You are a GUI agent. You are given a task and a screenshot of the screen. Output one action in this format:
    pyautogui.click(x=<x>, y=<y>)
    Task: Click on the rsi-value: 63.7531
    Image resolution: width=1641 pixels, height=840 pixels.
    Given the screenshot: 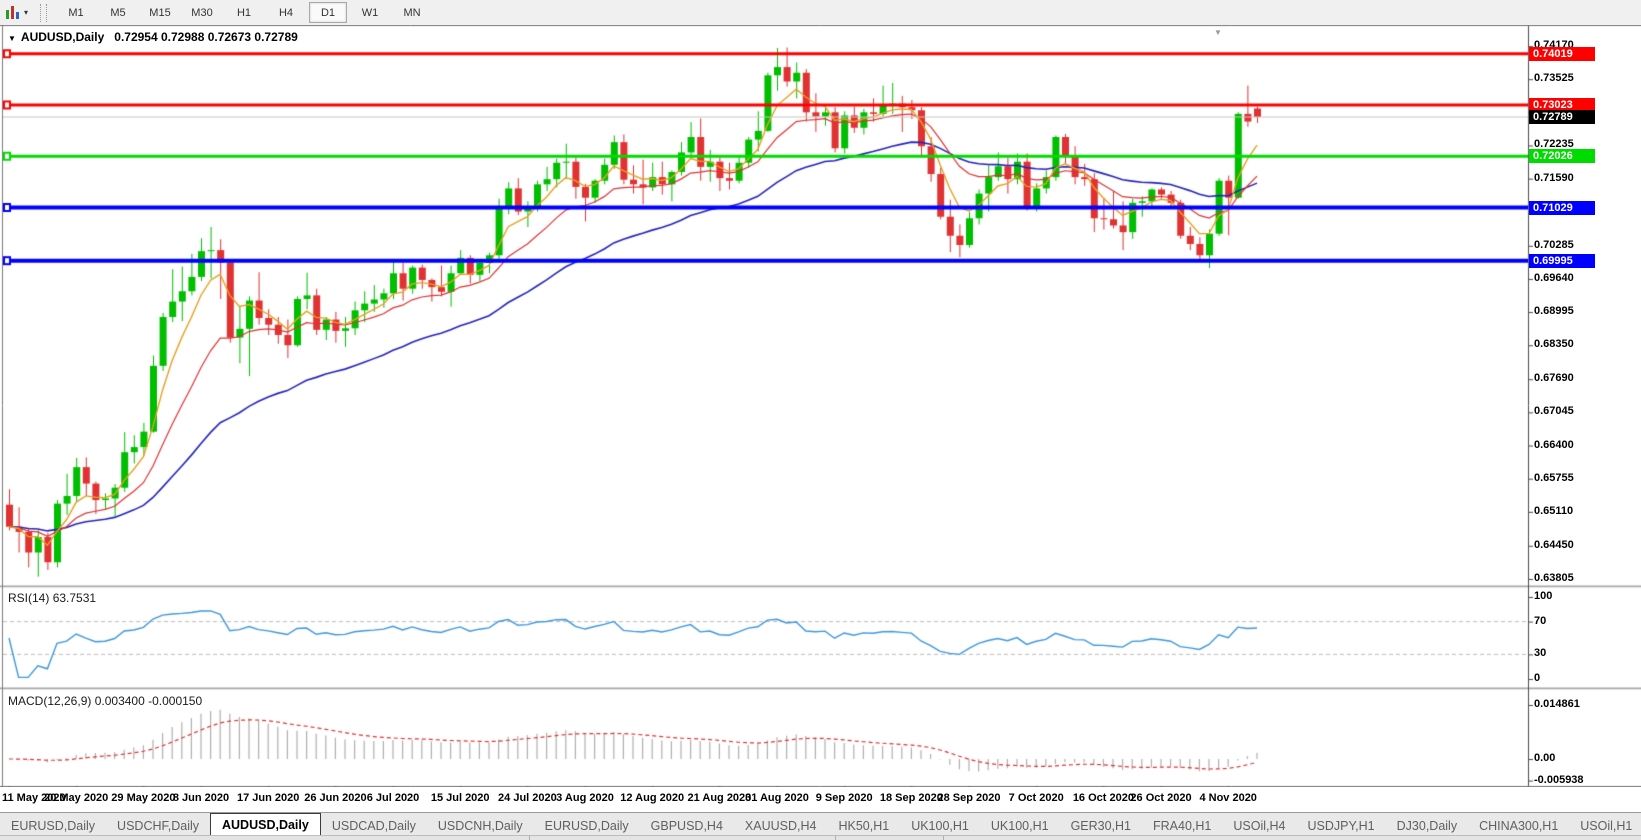 What is the action you would take?
    pyautogui.click(x=74, y=598)
    